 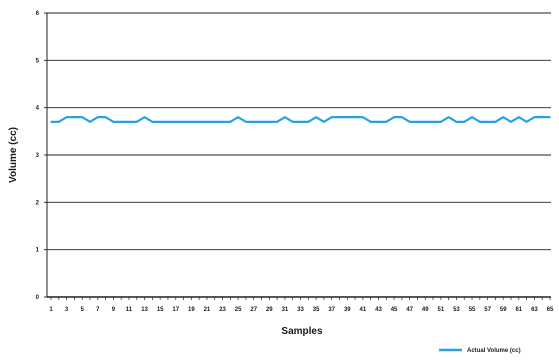 I want to click on x-tick-label: 25, so click(x=238, y=310).